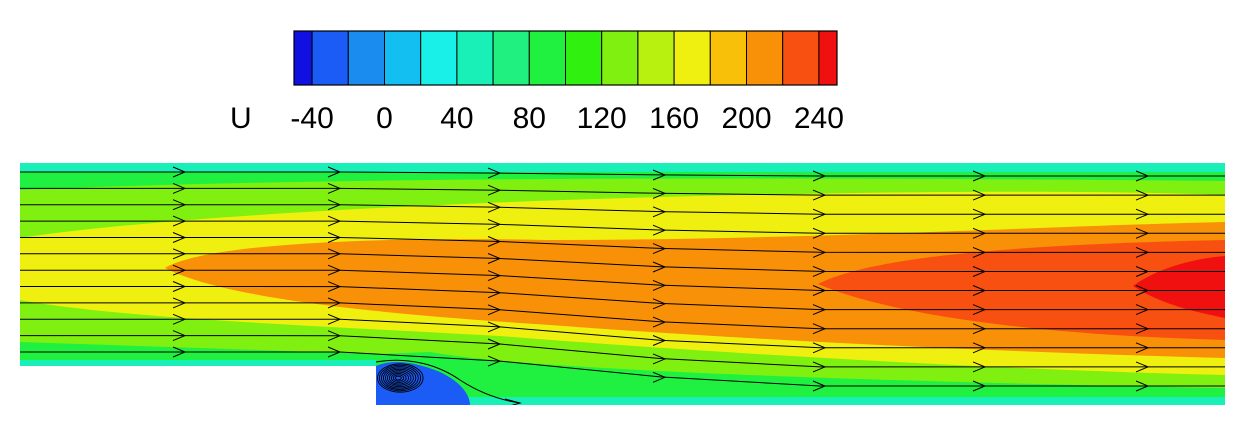  I want to click on colorbar-tick-label: 40, so click(456, 118).